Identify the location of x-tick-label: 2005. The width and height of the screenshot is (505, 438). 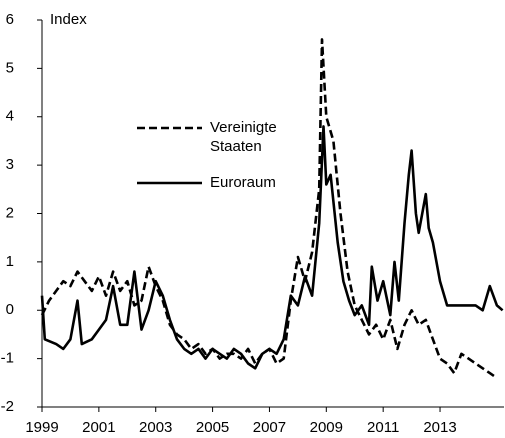
(212, 427).